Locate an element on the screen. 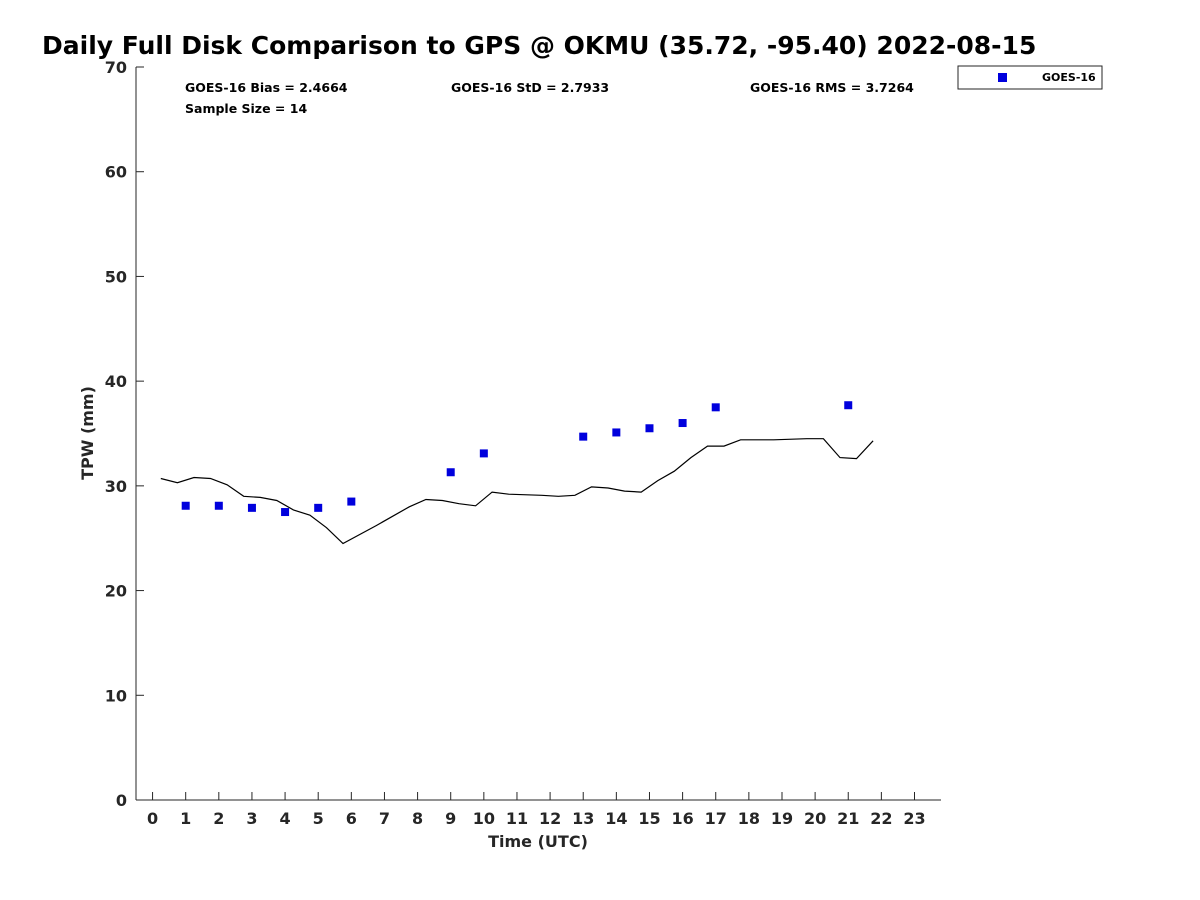 The height and width of the screenshot is (900, 1200). y-tick-label: 70 is located at coordinates (116, 67).